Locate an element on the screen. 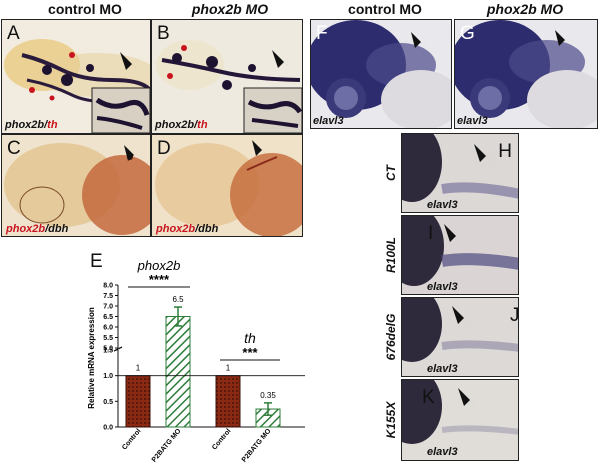  panel-c-label: phox2b/dbh is located at coordinates (37, 229).